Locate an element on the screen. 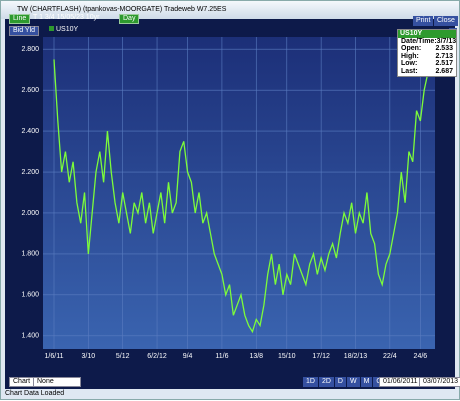 This screenshot has width=460, height=401. legend-entry: US10Y is located at coordinates (63, 30).